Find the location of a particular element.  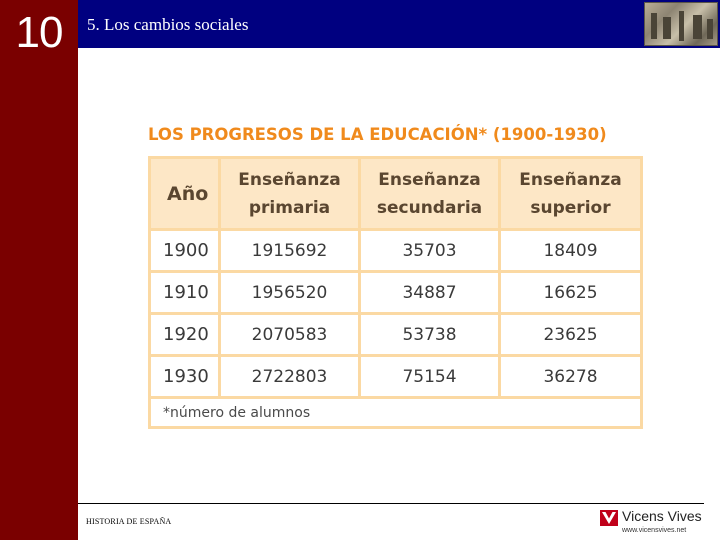

cell-year: 1900 is located at coordinates (184, 250).